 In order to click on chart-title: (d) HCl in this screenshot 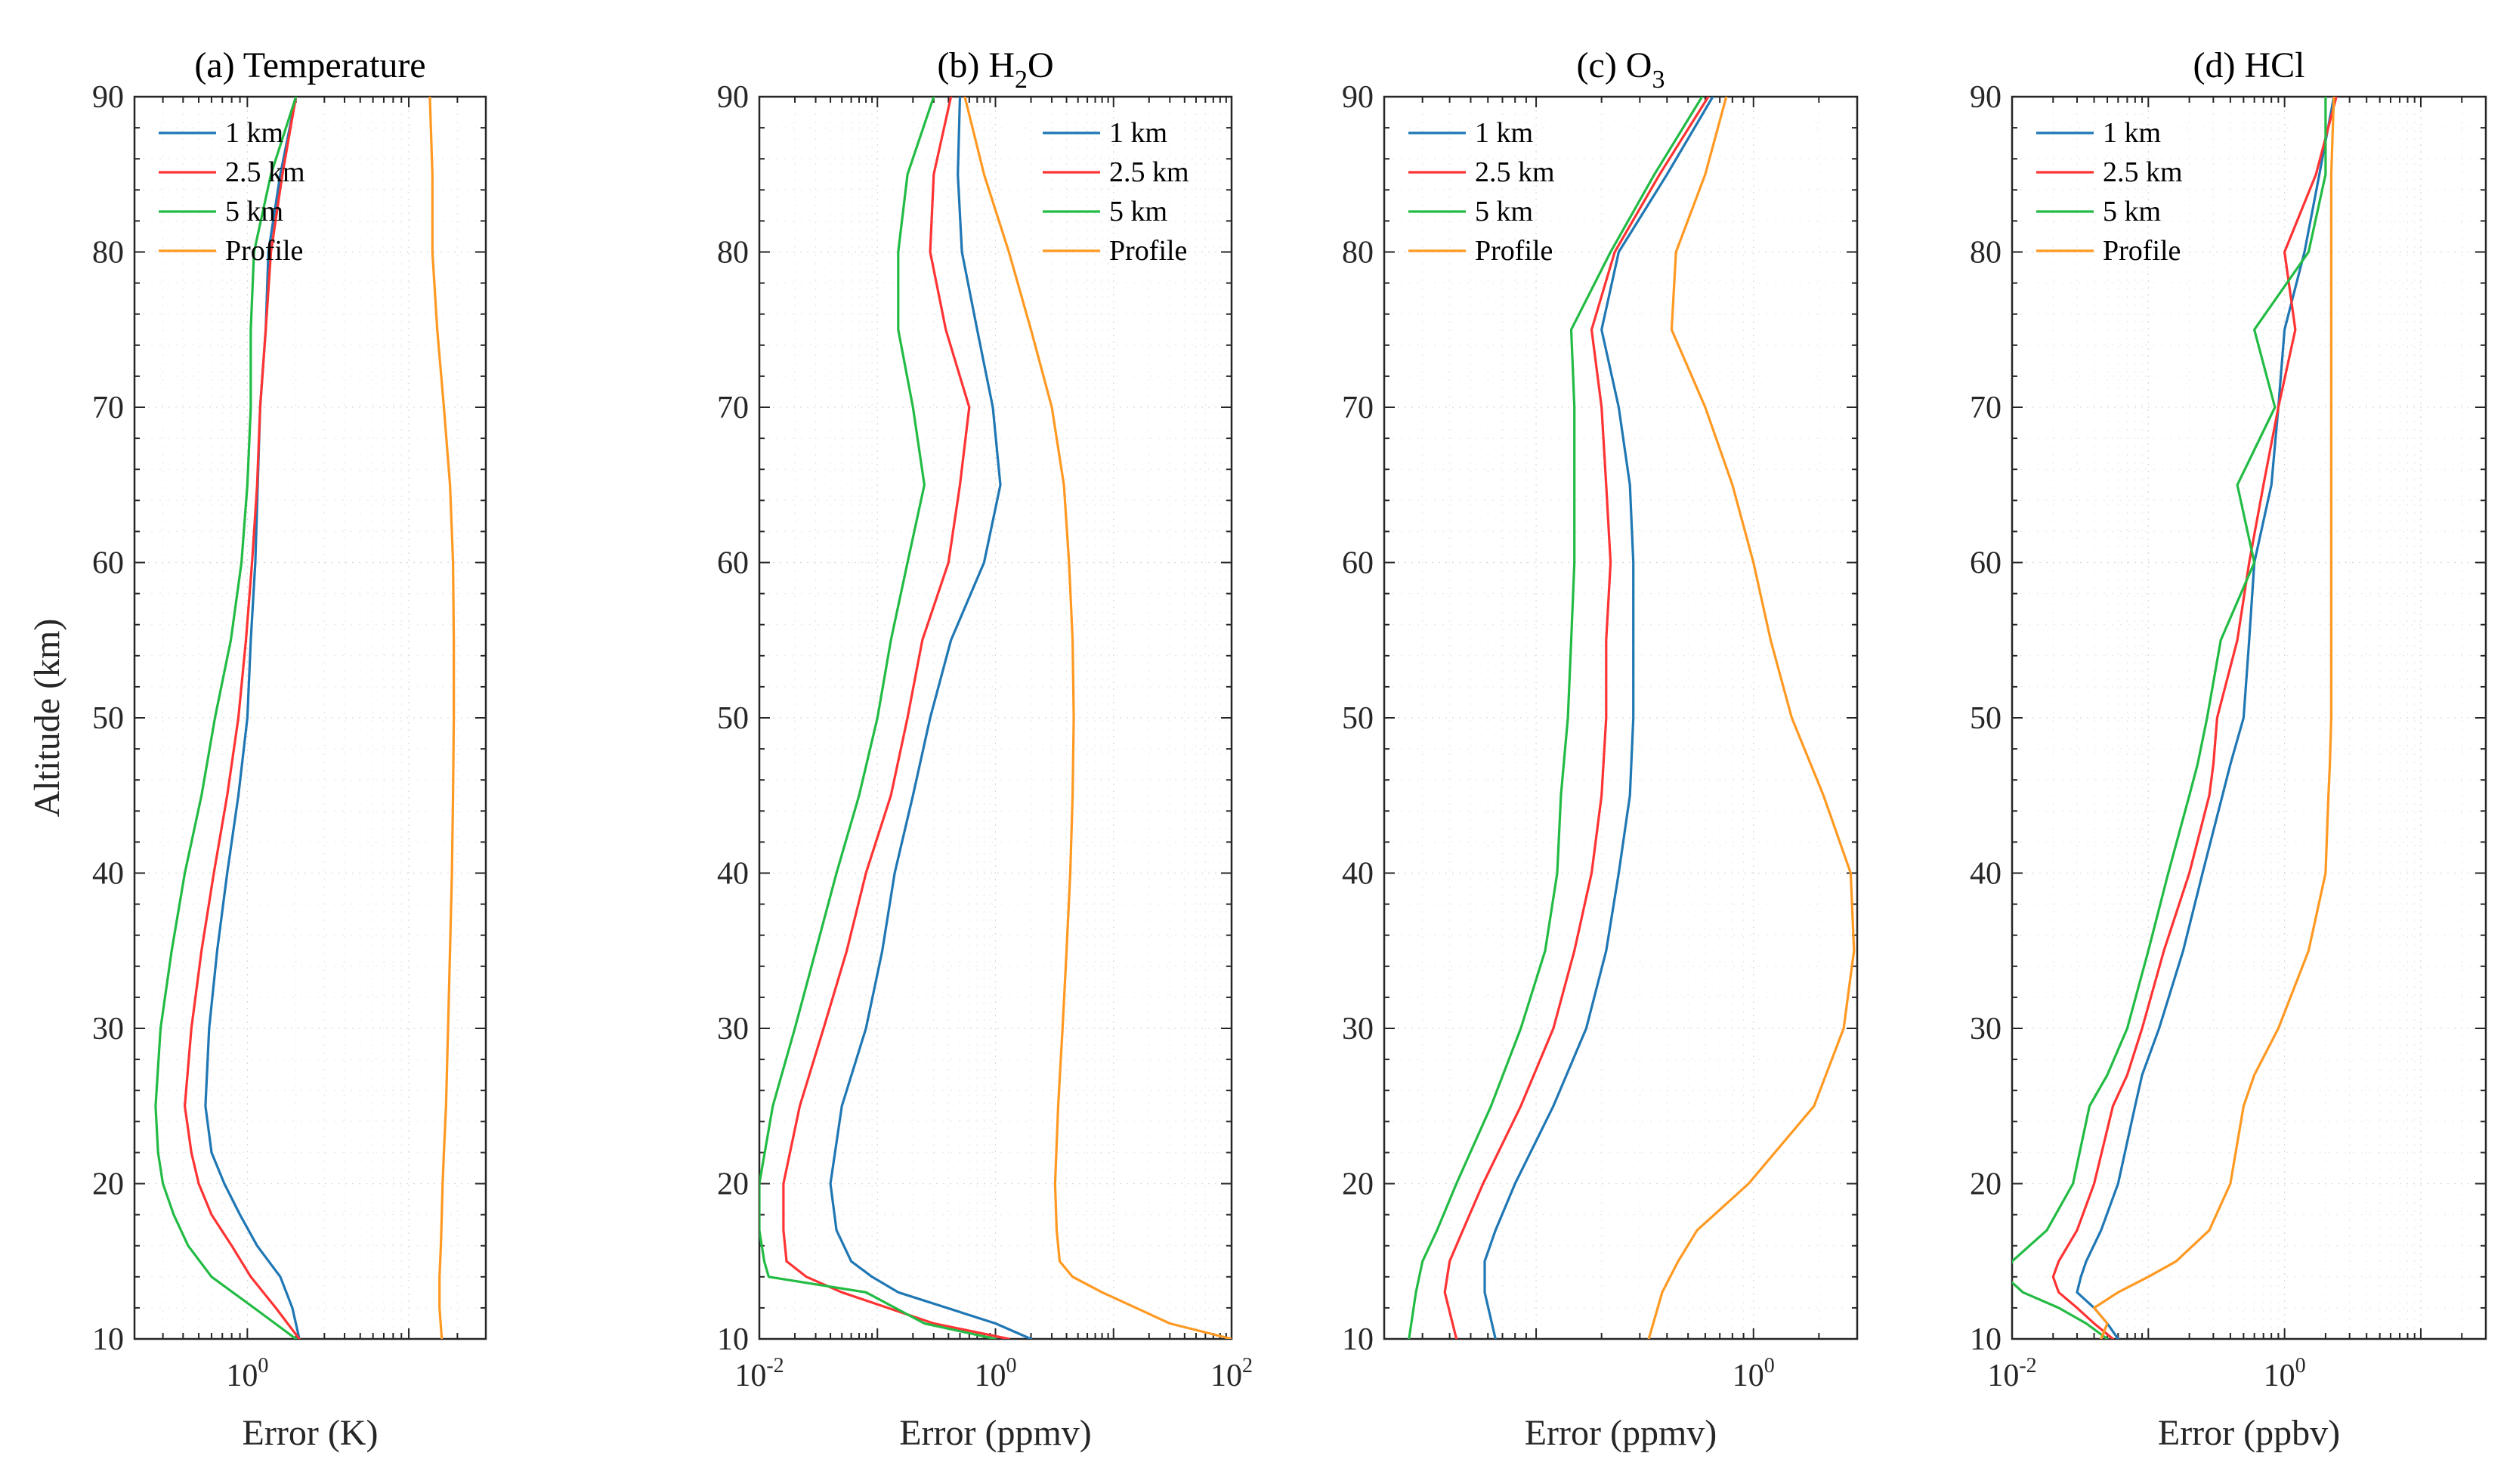, I will do `click(2249, 65)`.